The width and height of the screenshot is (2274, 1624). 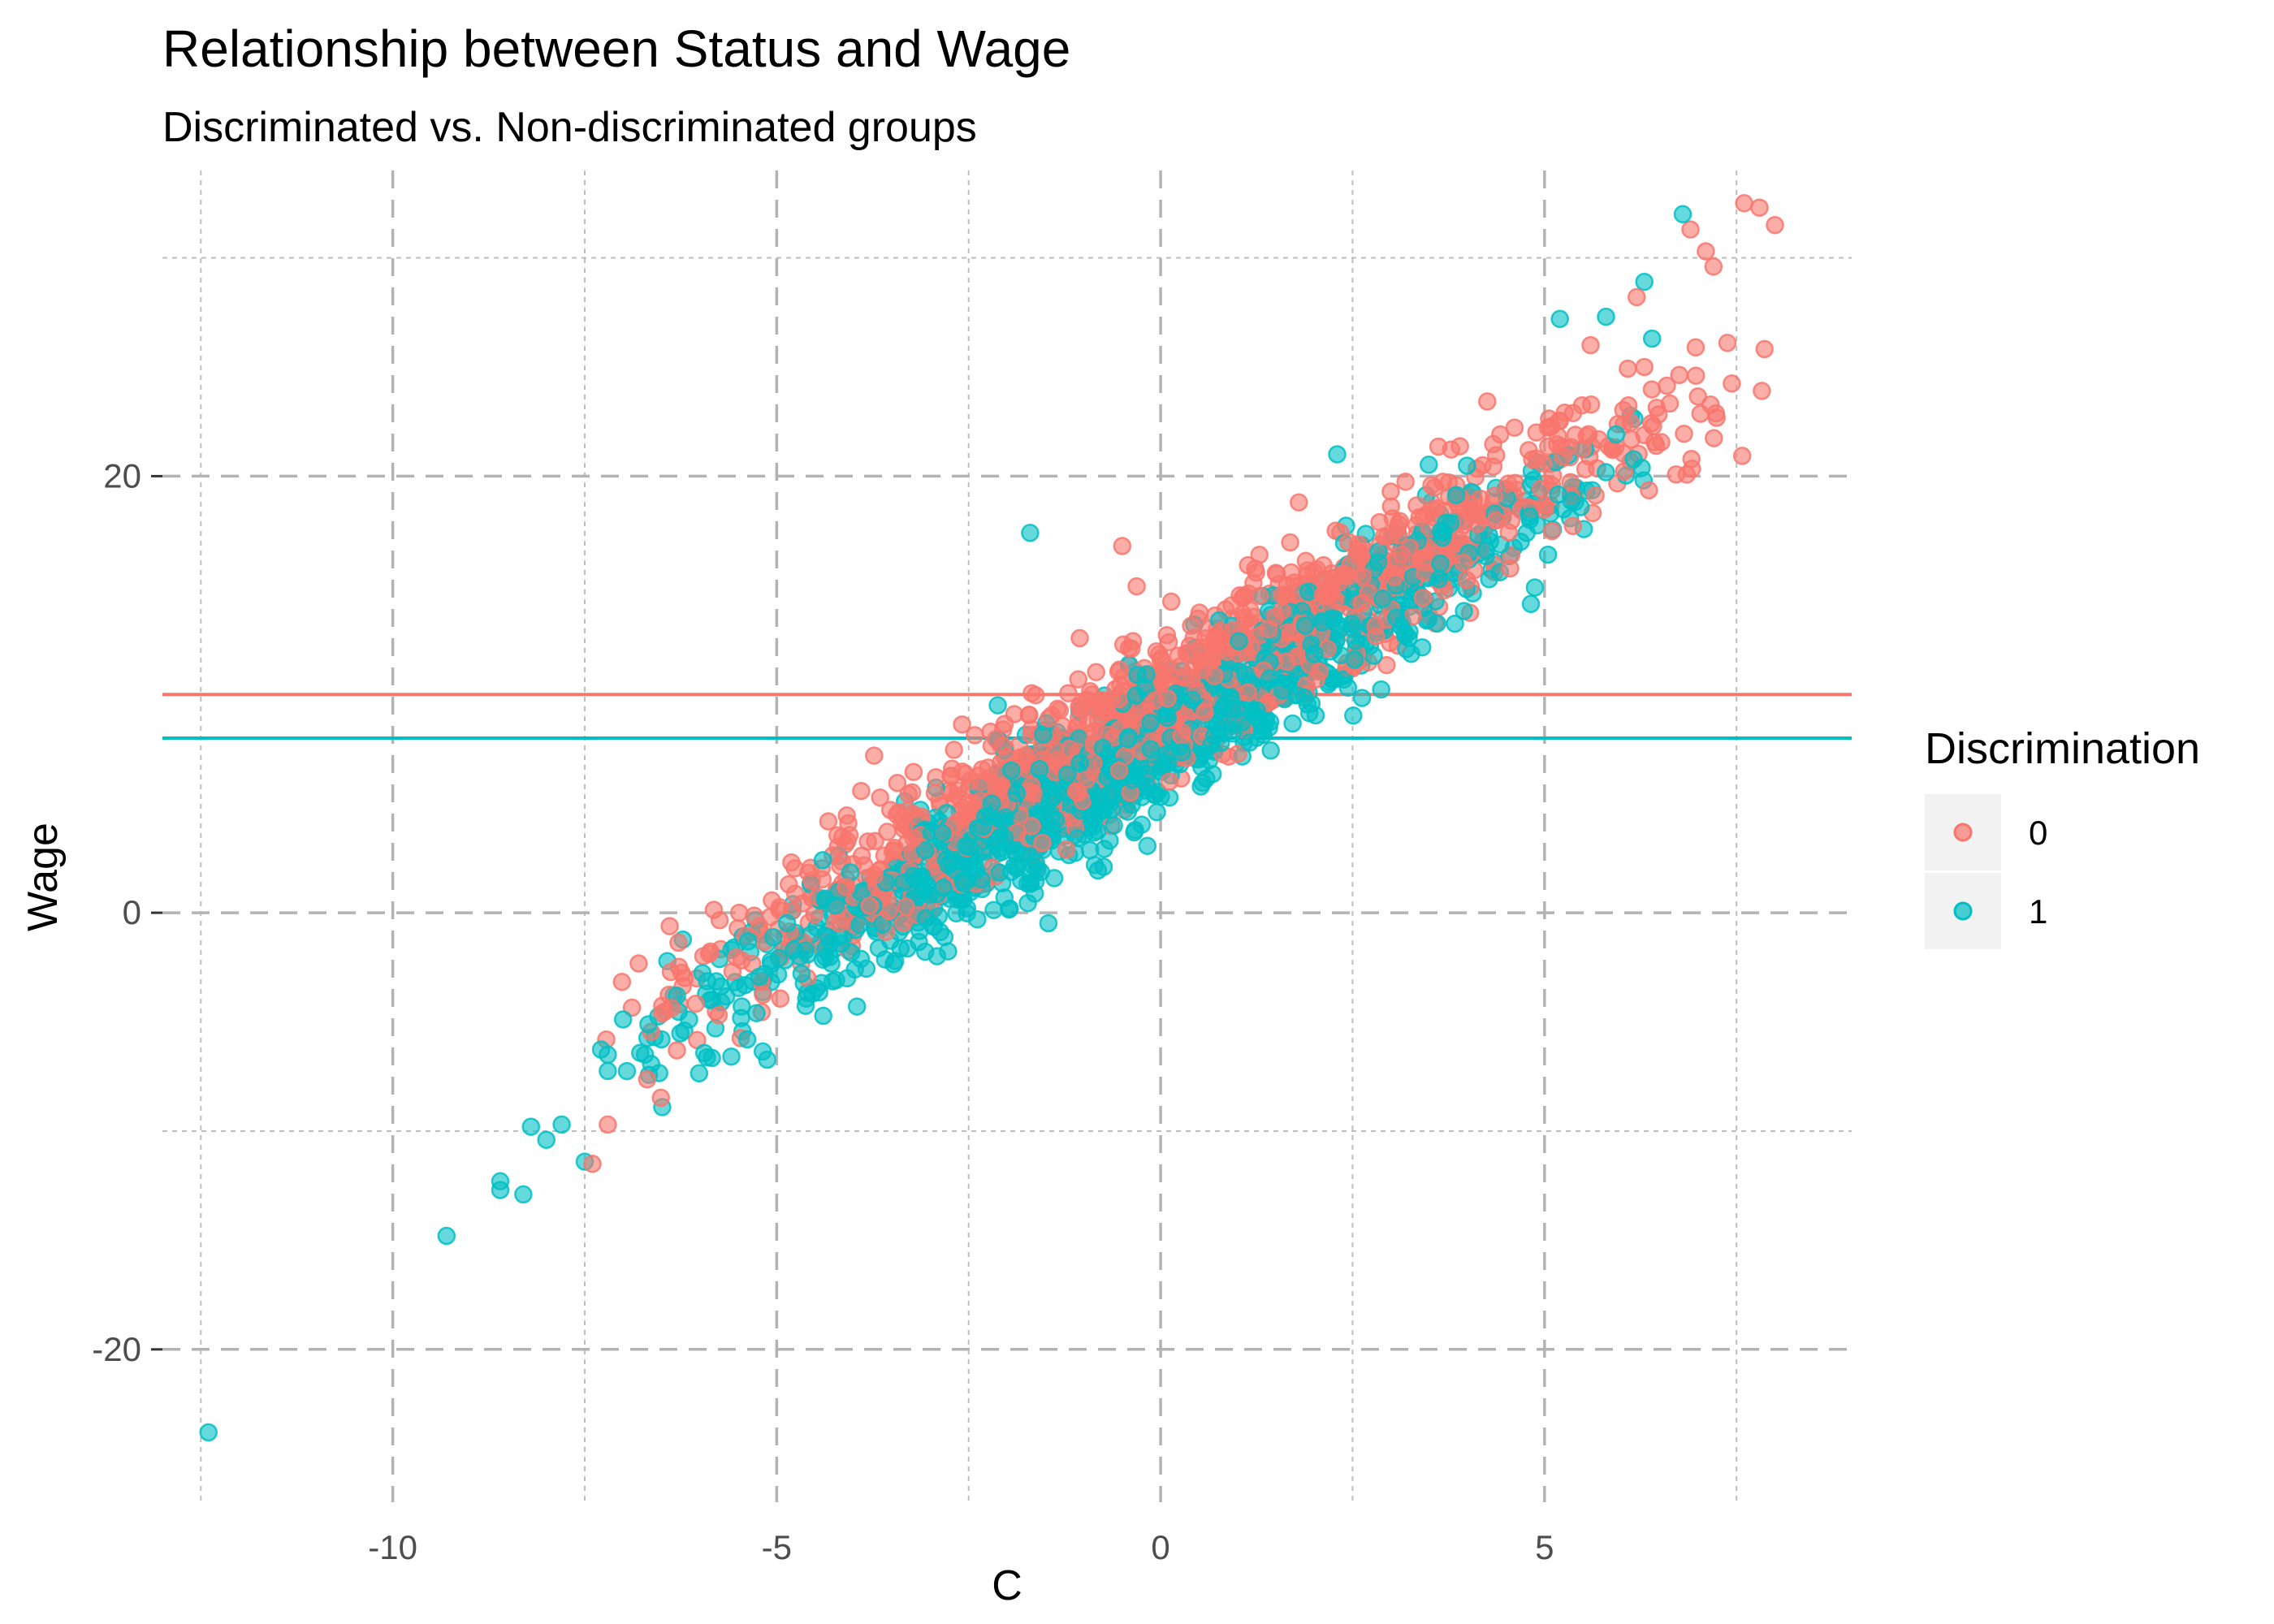 What do you see at coordinates (392, 1547) in the screenshot?
I see `x-tick-label: -10` at bounding box center [392, 1547].